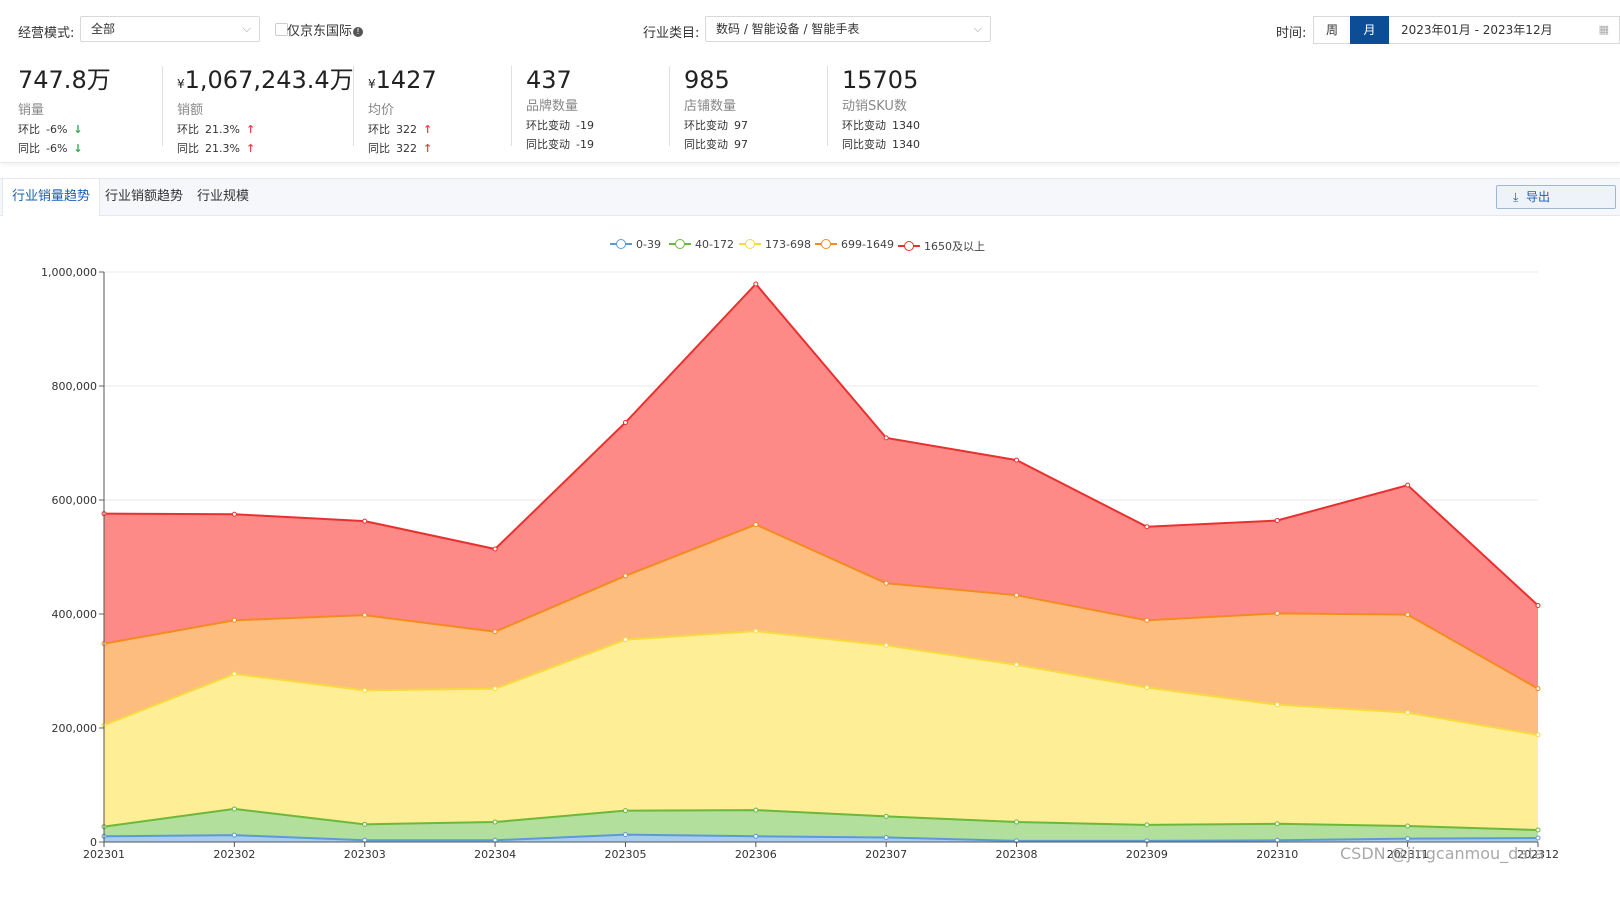 Image resolution: width=1620 pixels, height=902 pixels. I want to click on metric-yoy: 同比 21.3% ↑, so click(265, 148).